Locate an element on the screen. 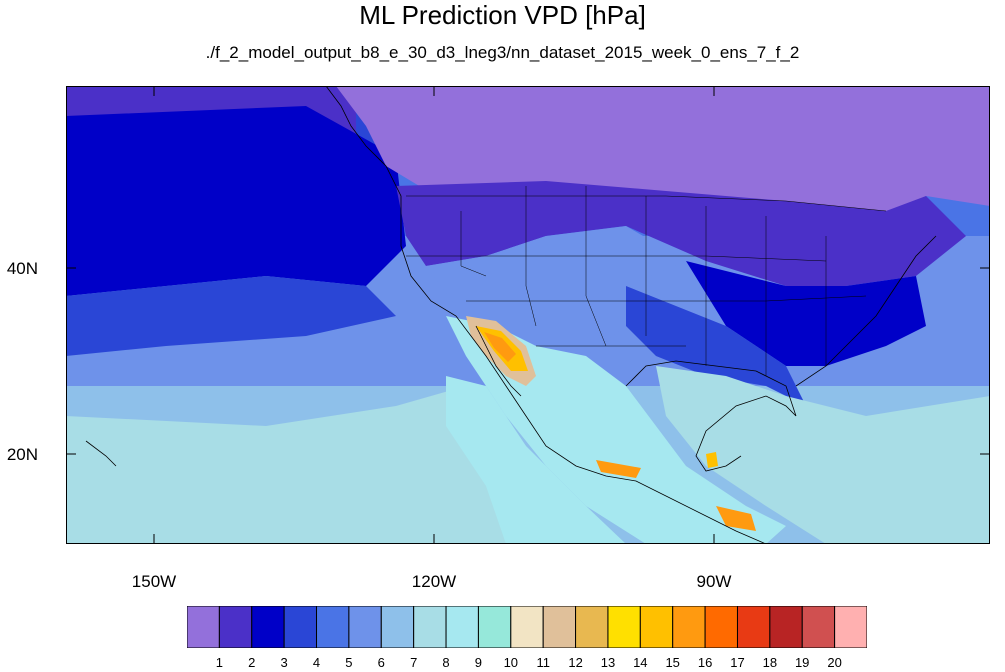 This screenshot has width=1005, height=672. colorbar-label: 20 is located at coordinates (834, 662).